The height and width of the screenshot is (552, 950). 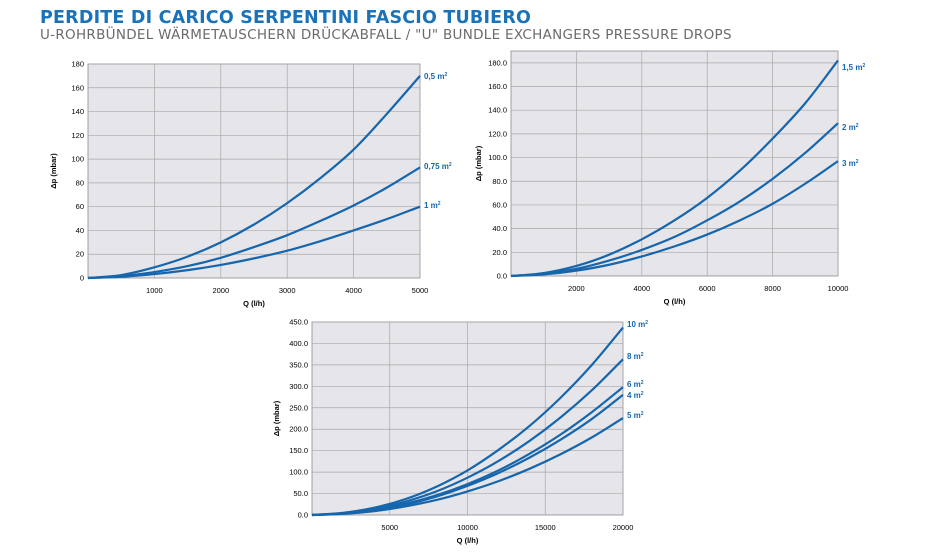 I want to click on x-tick-label: 20000, so click(x=623, y=527).